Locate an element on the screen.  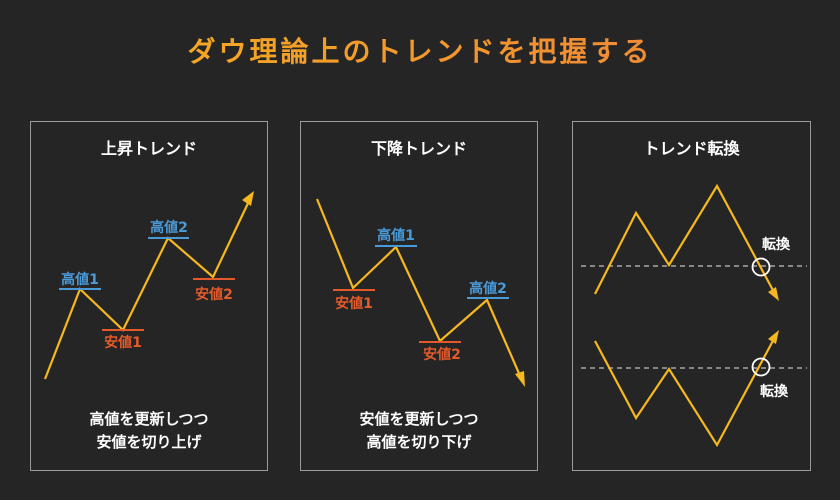
reversal-top-circle is located at coordinates (761, 267).